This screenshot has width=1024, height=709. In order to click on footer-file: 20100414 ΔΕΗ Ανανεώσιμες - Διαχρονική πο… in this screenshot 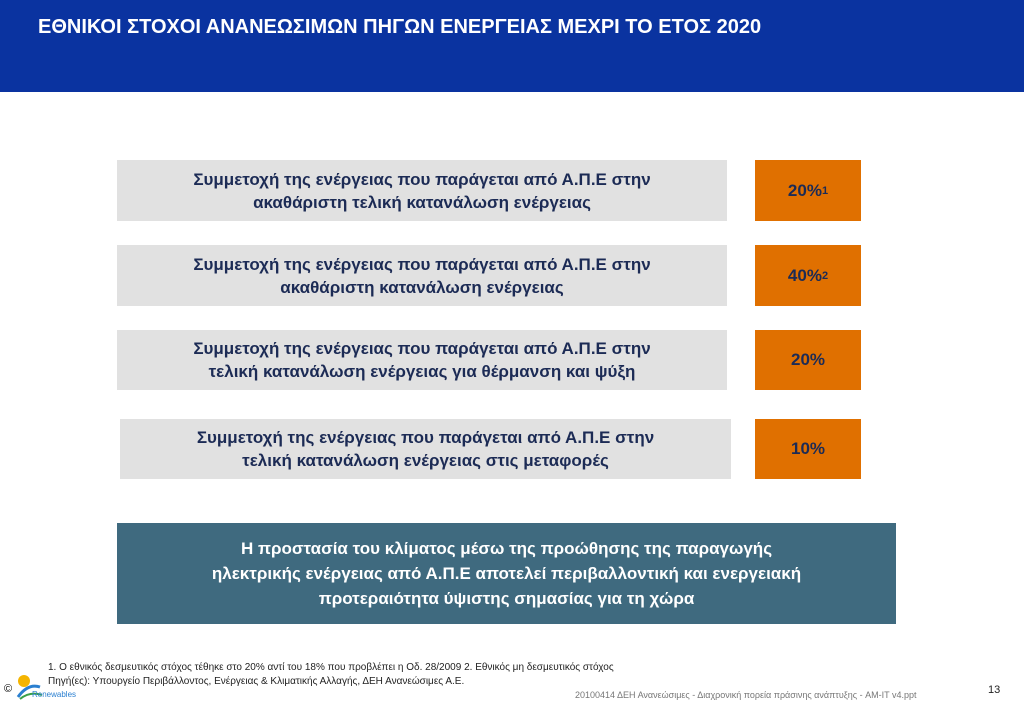, I will do `click(746, 695)`.